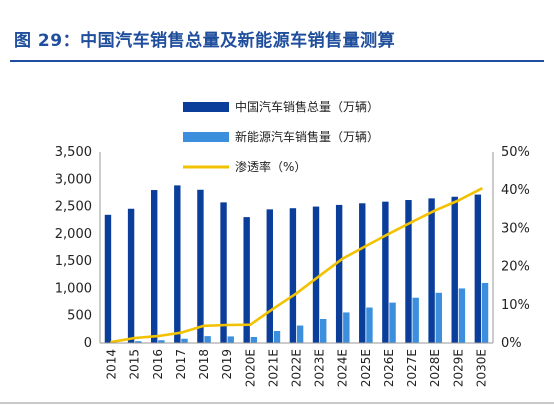  I want to click on right-tick-label: 0%, so click(511, 343).